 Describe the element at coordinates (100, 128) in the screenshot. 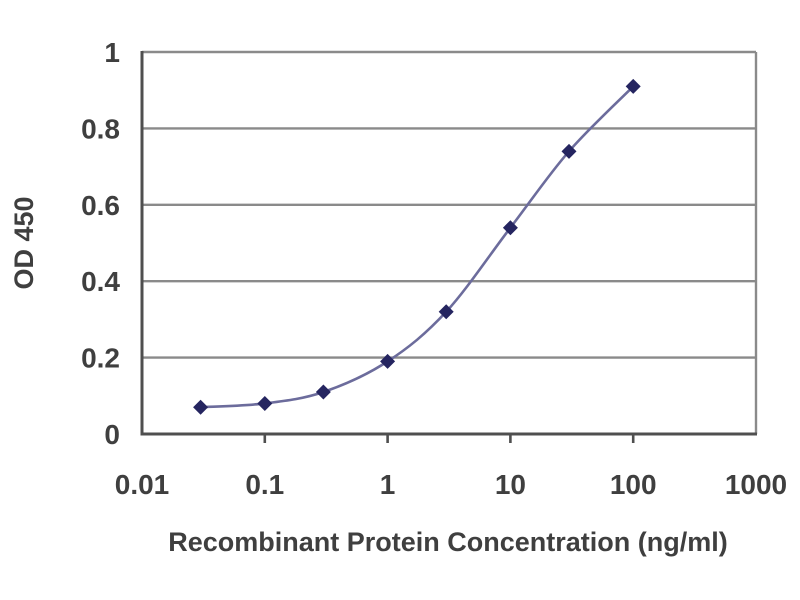

I see `y-tick-label: 0.8` at that location.